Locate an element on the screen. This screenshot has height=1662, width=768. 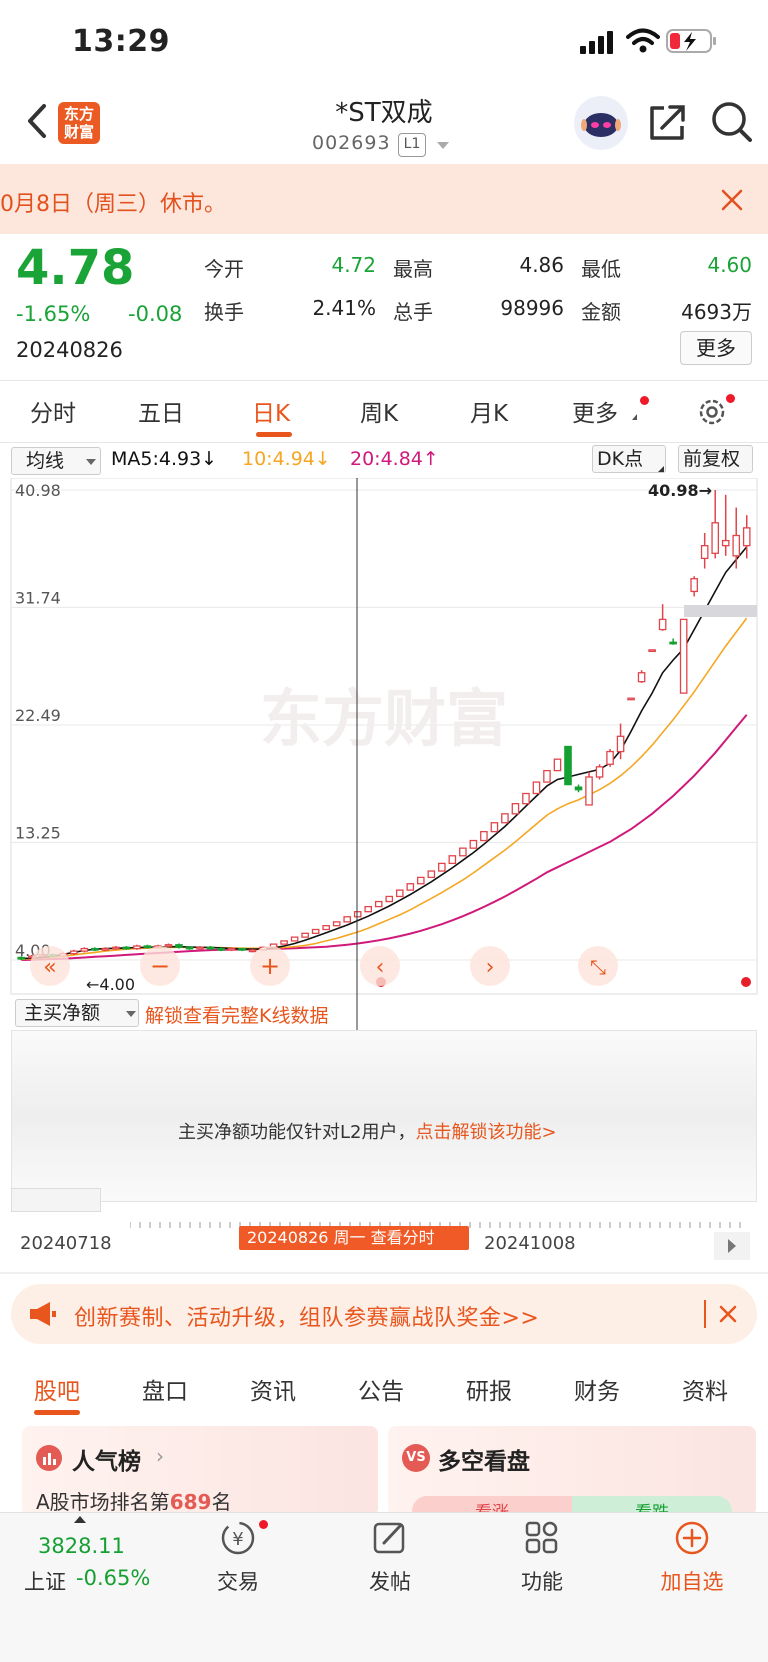
tab-intraday: 分时 is located at coordinates (53, 414).